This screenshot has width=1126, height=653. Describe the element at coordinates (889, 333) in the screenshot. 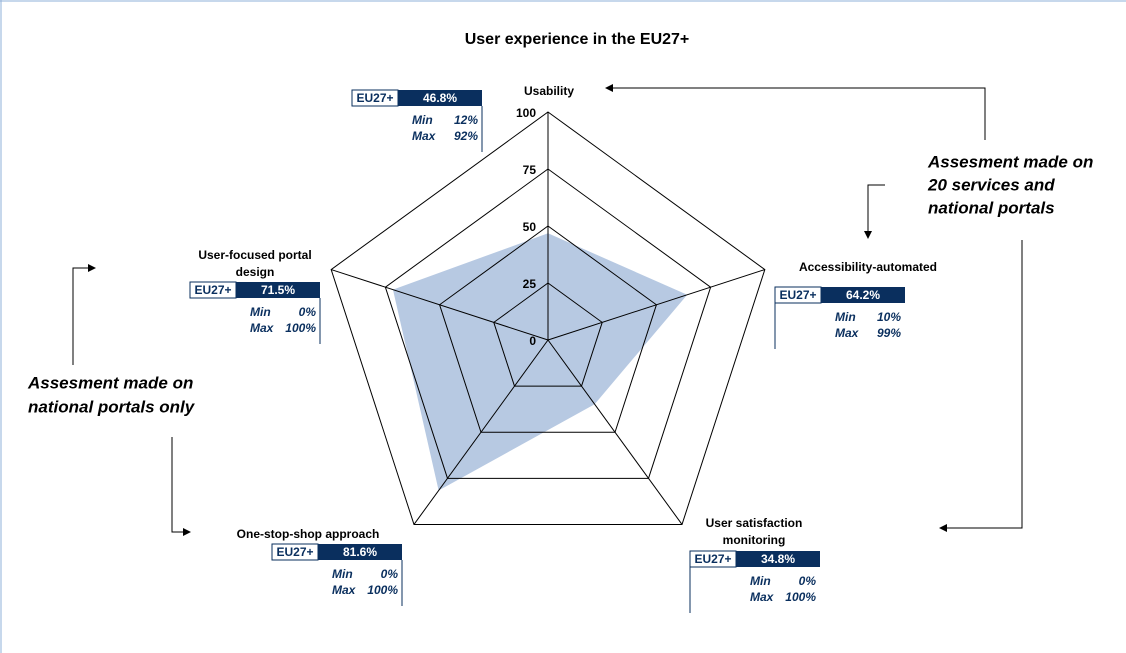

I see `max-label: 99%` at that location.